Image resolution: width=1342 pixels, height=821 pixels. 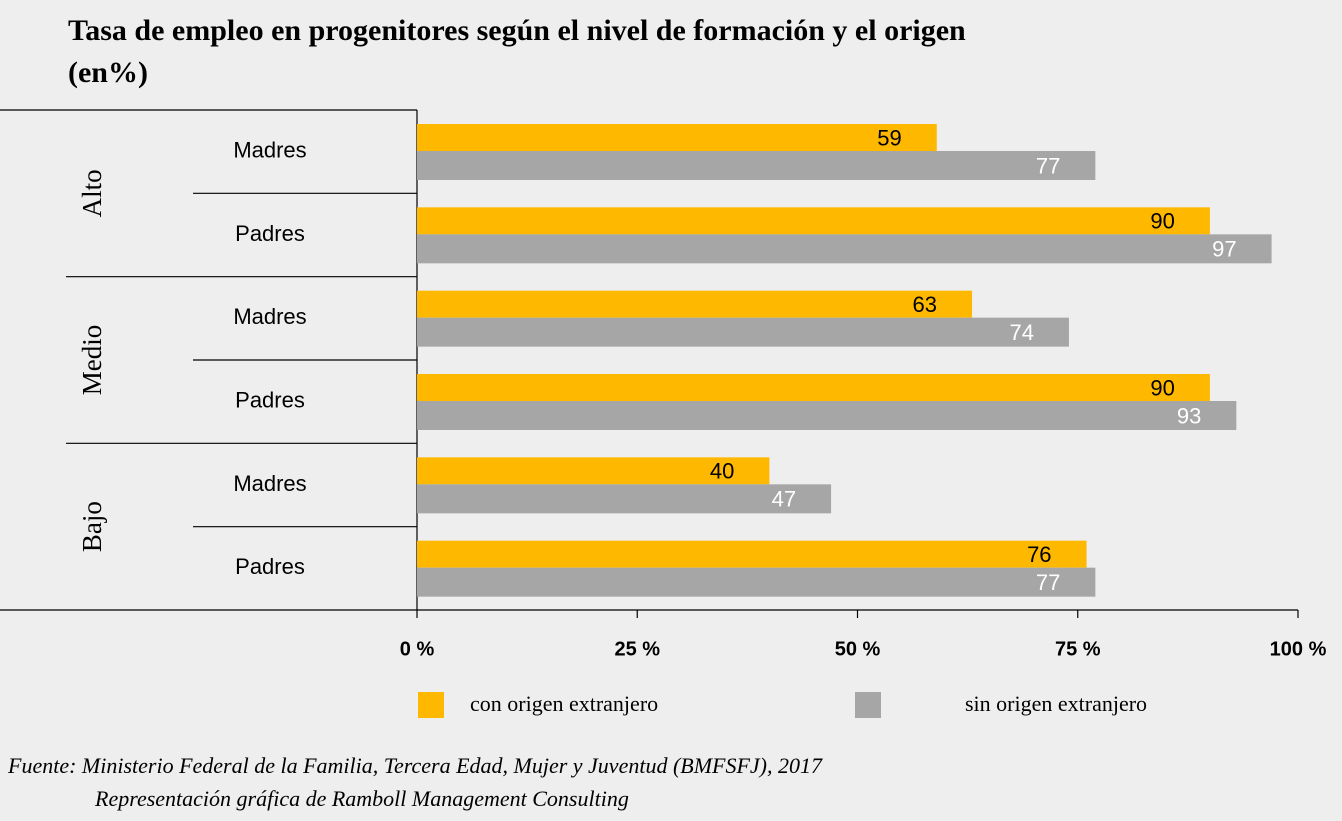 What do you see at coordinates (858, 649) in the screenshot?
I see `x-tick-label: 50 %` at bounding box center [858, 649].